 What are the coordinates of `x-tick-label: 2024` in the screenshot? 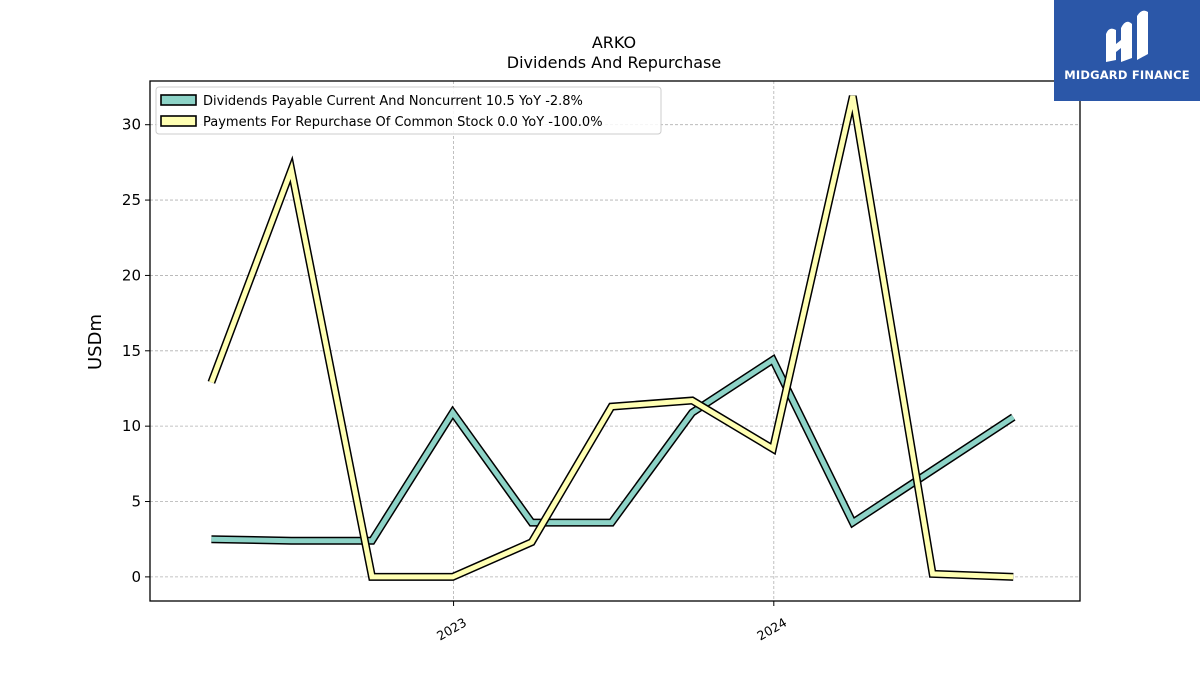 It's located at (771, 629).